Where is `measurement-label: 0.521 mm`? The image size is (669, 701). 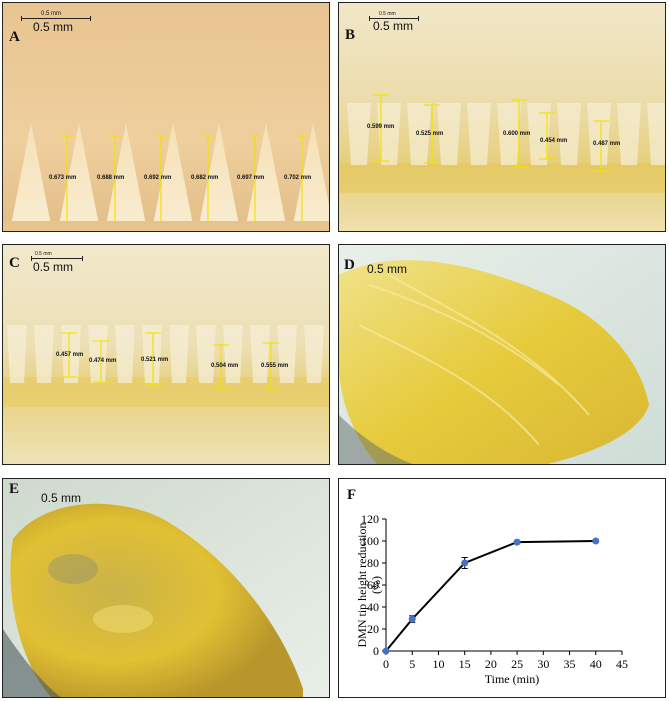 measurement-label: 0.521 mm is located at coordinates (155, 360).